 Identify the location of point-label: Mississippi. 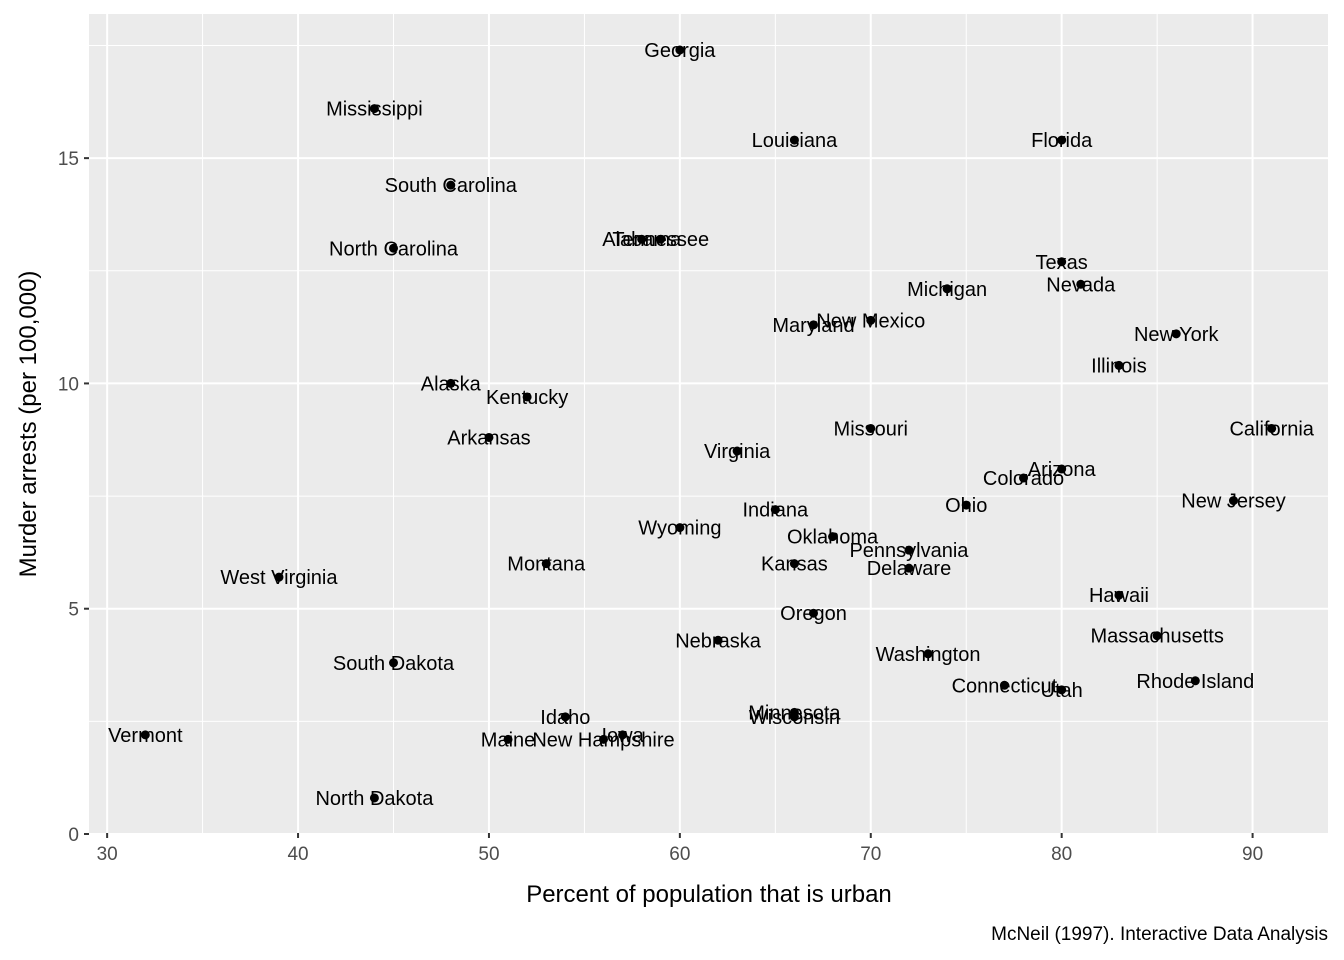
(374, 110).